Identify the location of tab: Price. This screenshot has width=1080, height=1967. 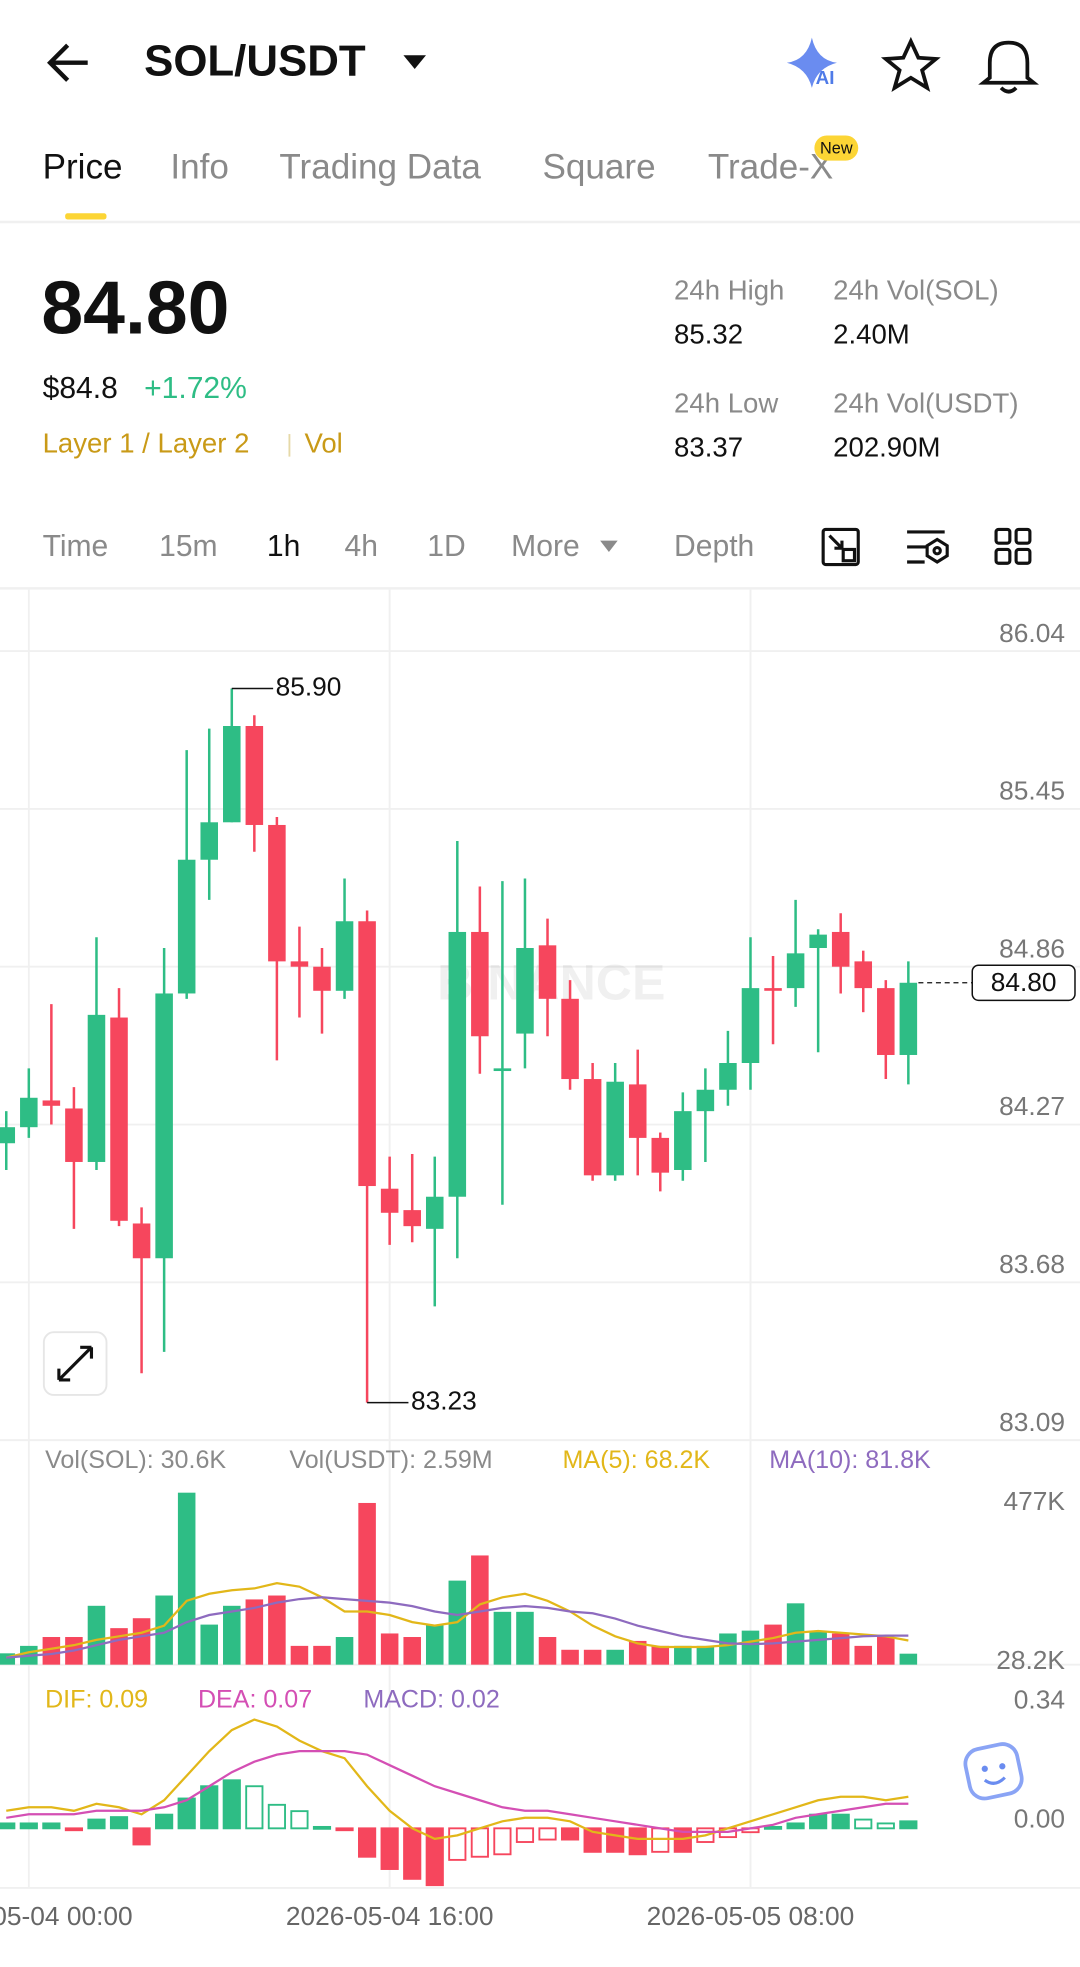
(83, 167).